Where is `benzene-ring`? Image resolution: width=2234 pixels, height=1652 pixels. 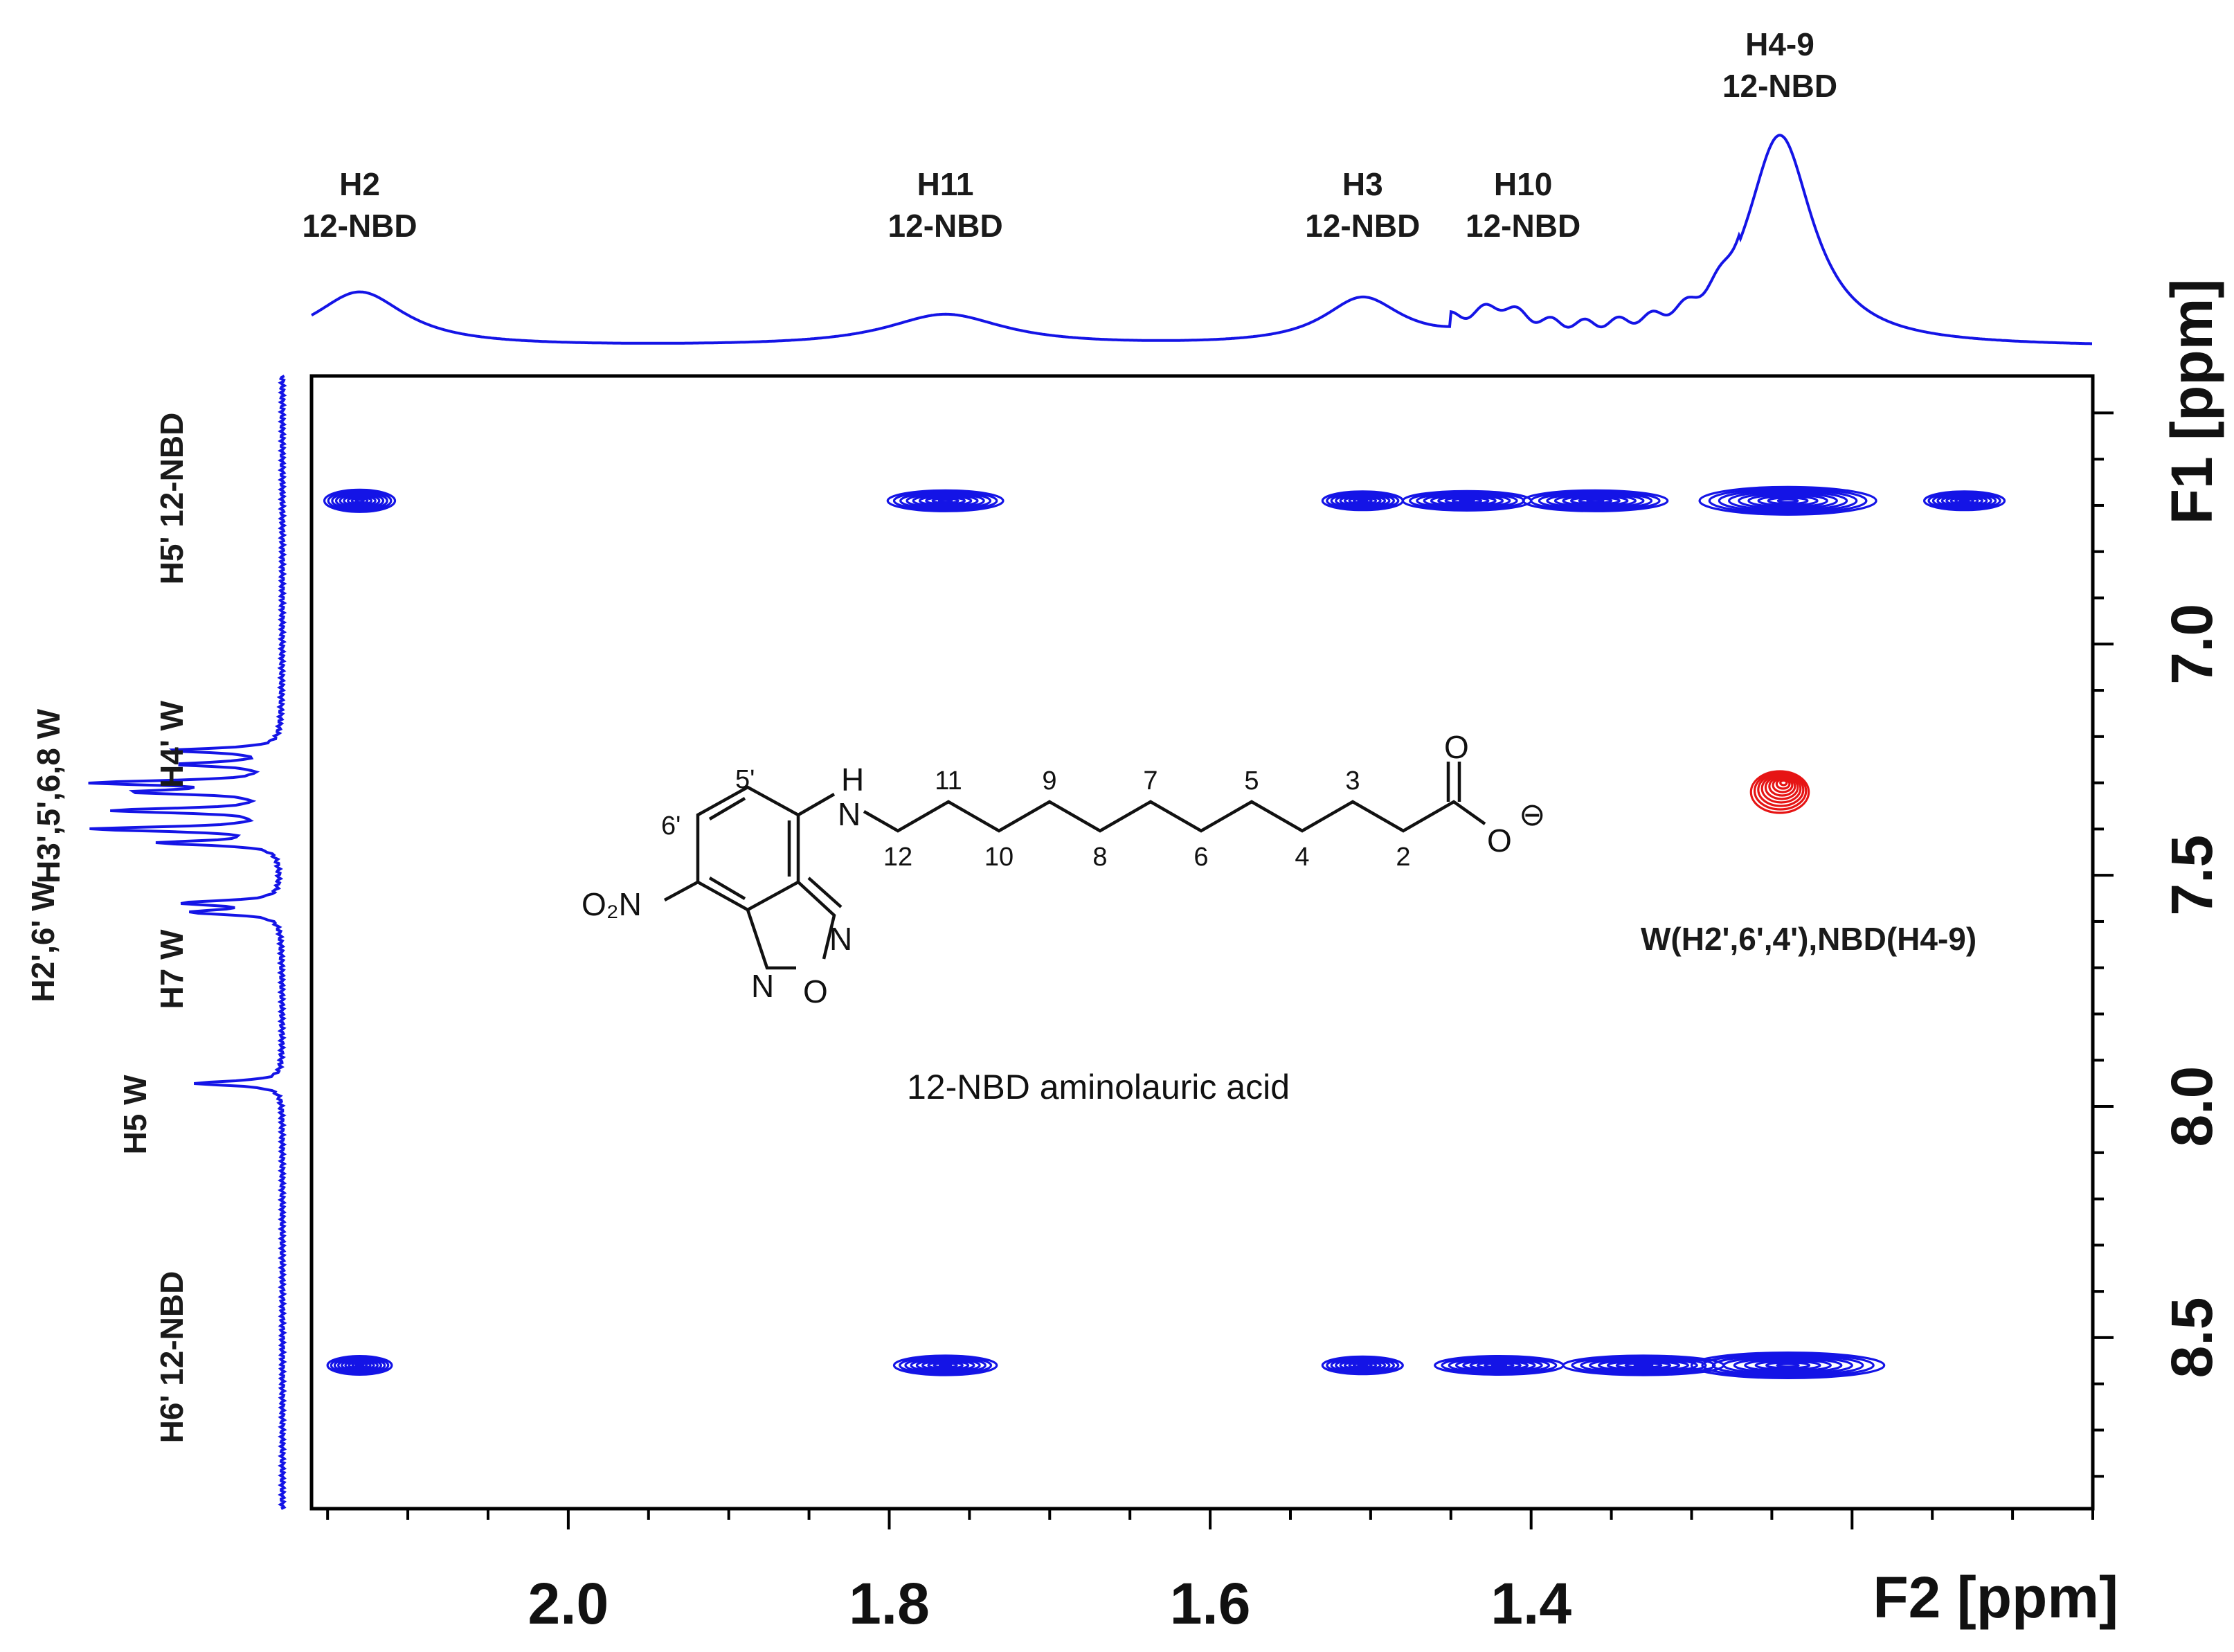 benzene-ring is located at coordinates (748, 849).